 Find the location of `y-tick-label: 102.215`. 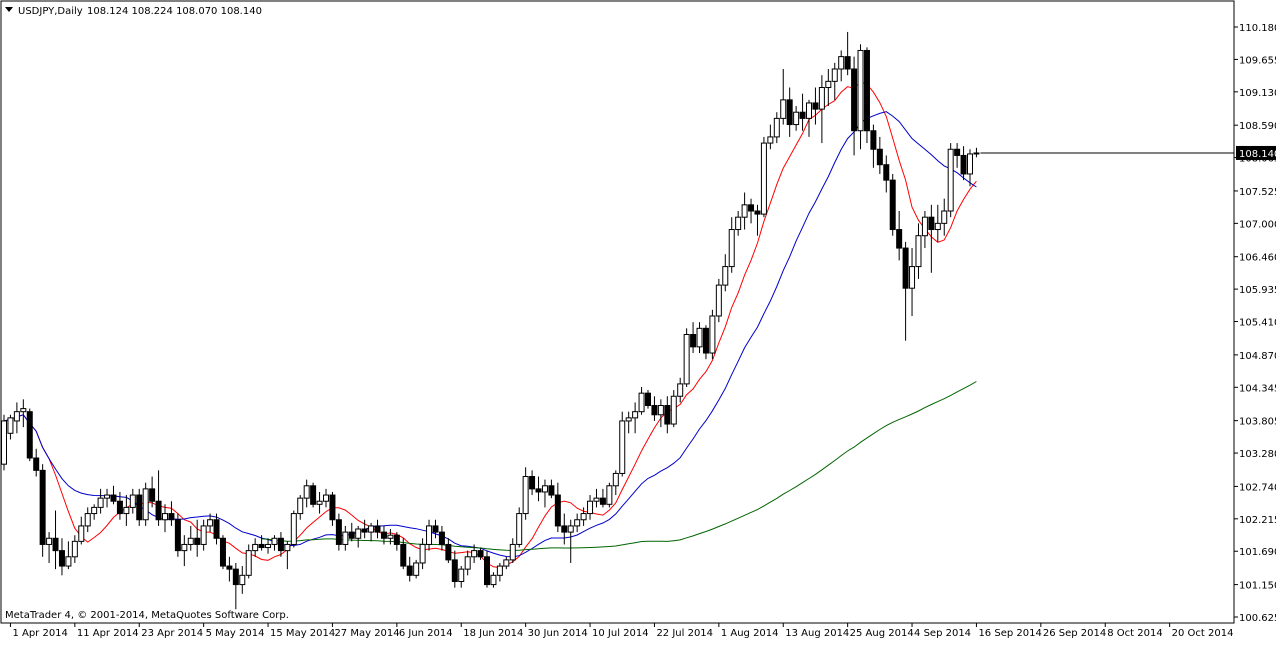

y-tick-label: 102.215 is located at coordinates (1257, 520).